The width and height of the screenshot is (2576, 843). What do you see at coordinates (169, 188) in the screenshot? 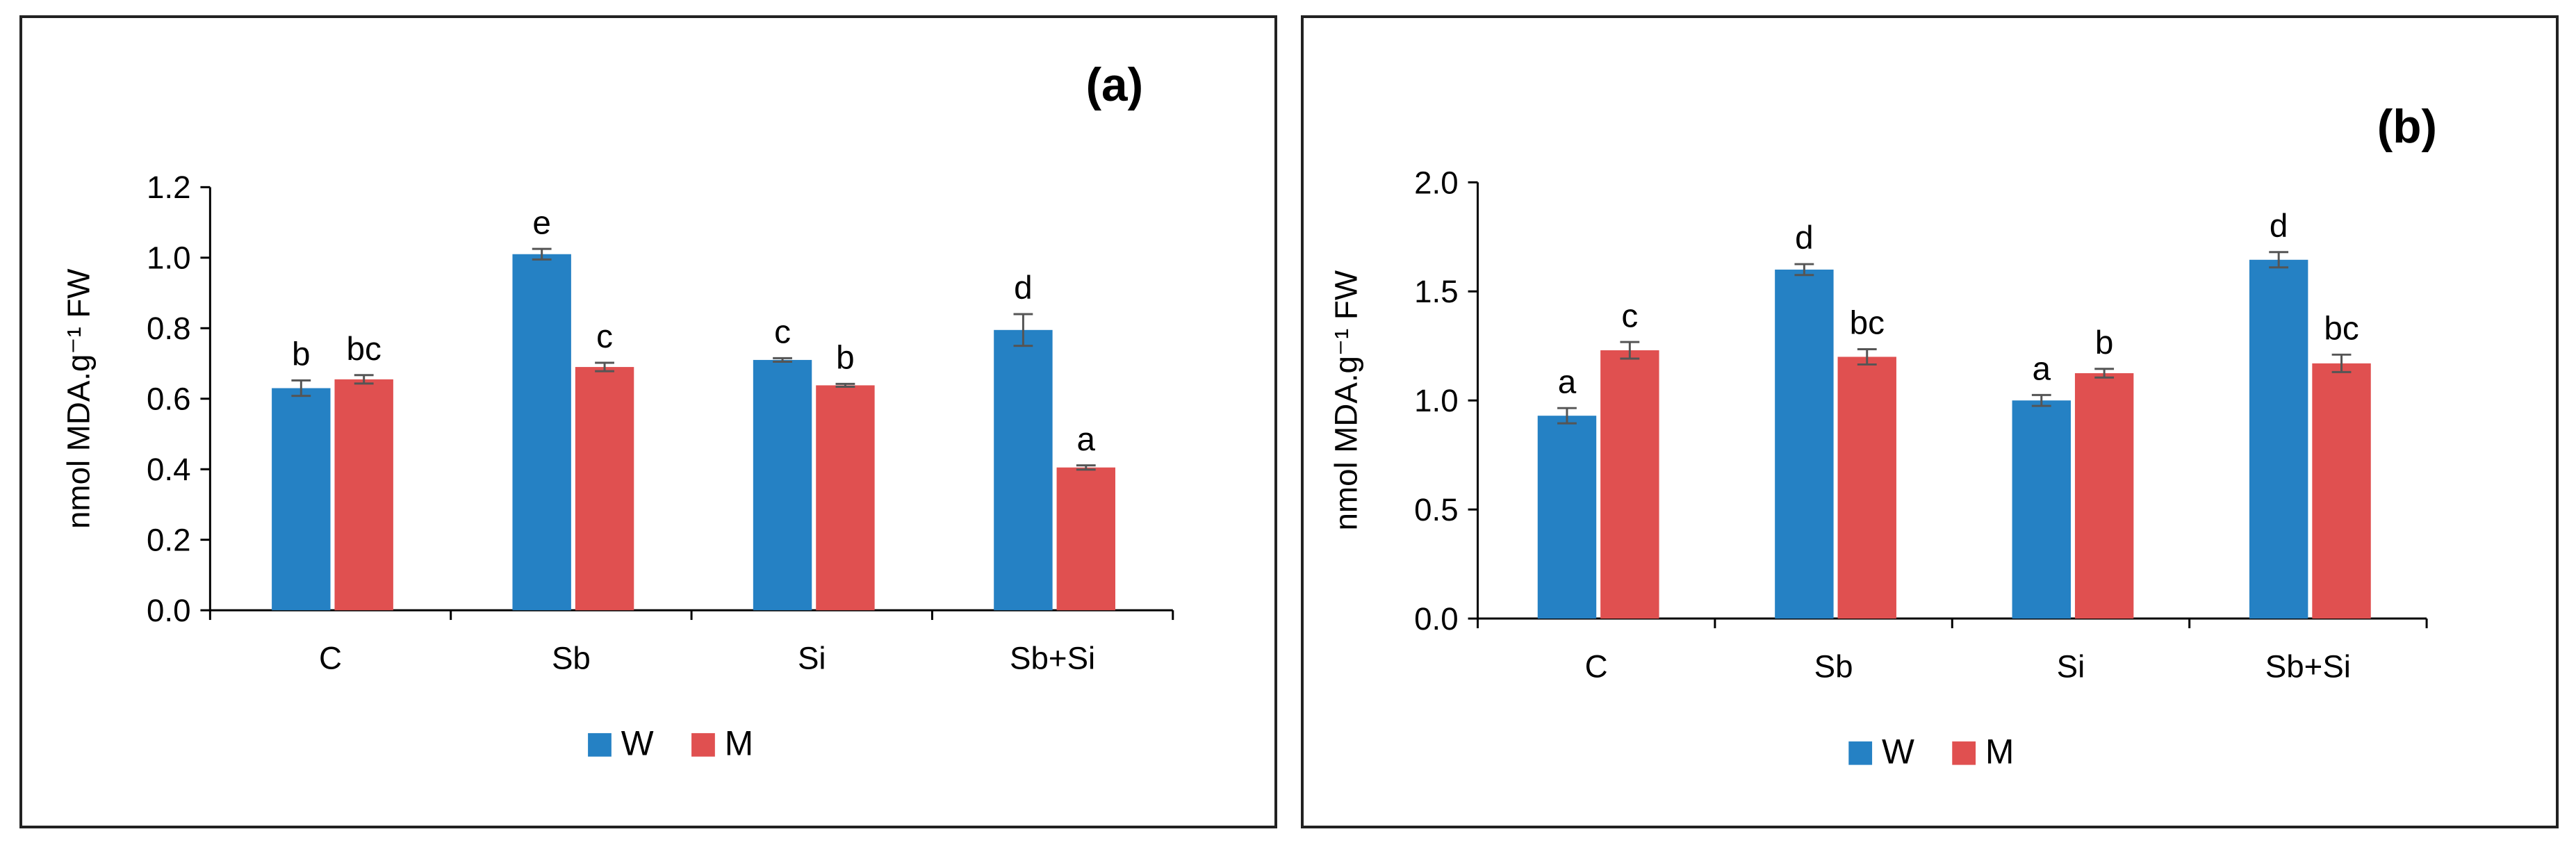
I see `y-tick-label: 1.2` at bounding box center [169, 188].